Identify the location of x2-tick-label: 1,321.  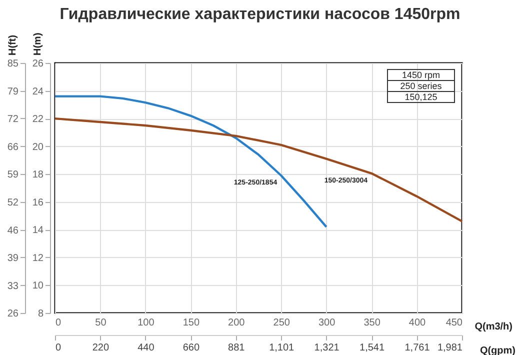
(327, 348).